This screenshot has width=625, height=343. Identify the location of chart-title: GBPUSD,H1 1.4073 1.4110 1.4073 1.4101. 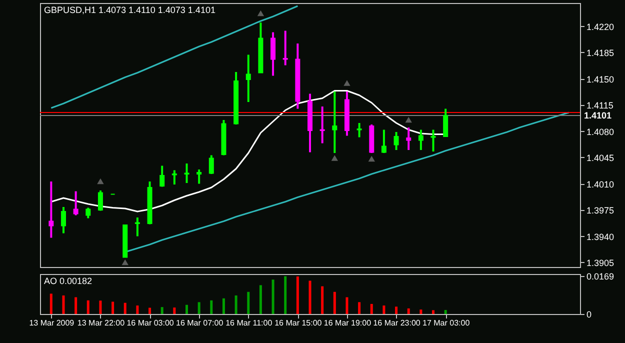
(130, 10).